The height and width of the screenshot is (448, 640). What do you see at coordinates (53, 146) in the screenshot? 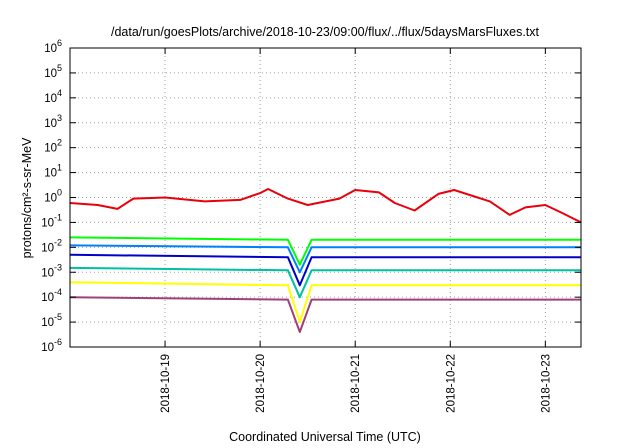
I see `y-tick-label: 10²` at bounding box center [53, 146].